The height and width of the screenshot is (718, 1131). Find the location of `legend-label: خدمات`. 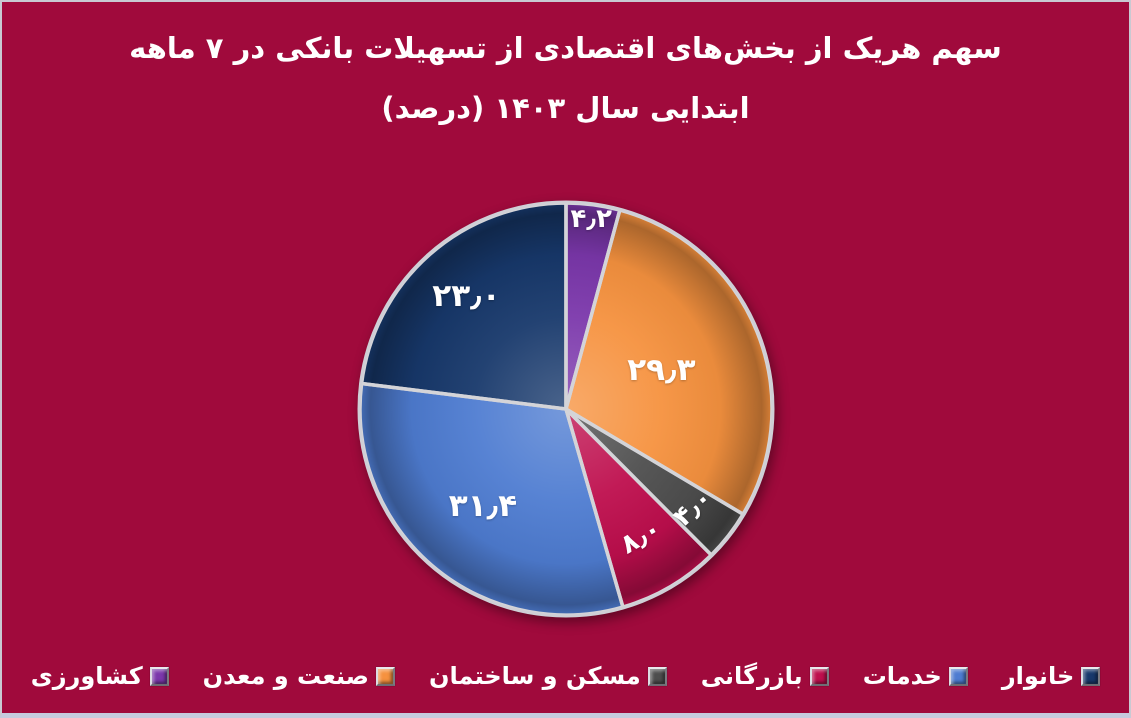

legend-label: خدمات is located at coordinates (902, 676).